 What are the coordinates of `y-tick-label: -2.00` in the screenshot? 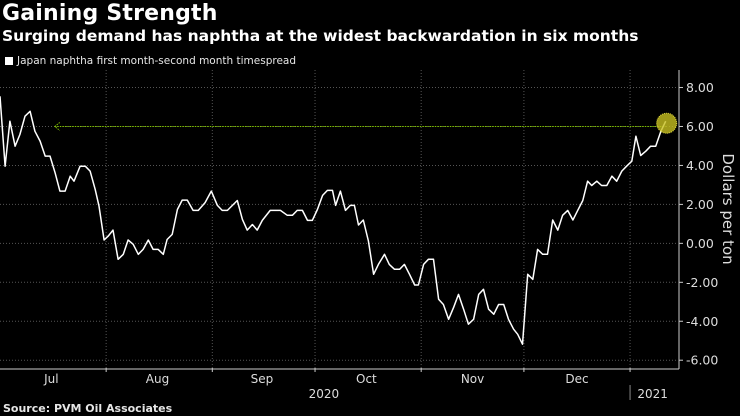 It's located at (702, 282).